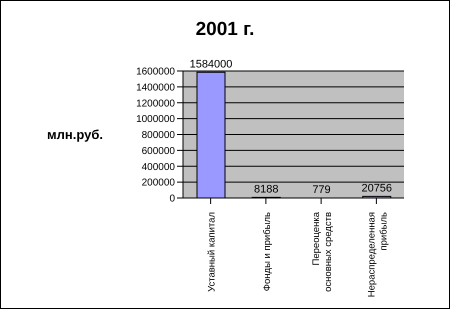 The width and height of the screenshot is (450, 309). I want to click on data-label: 20756, so click(376, 188).